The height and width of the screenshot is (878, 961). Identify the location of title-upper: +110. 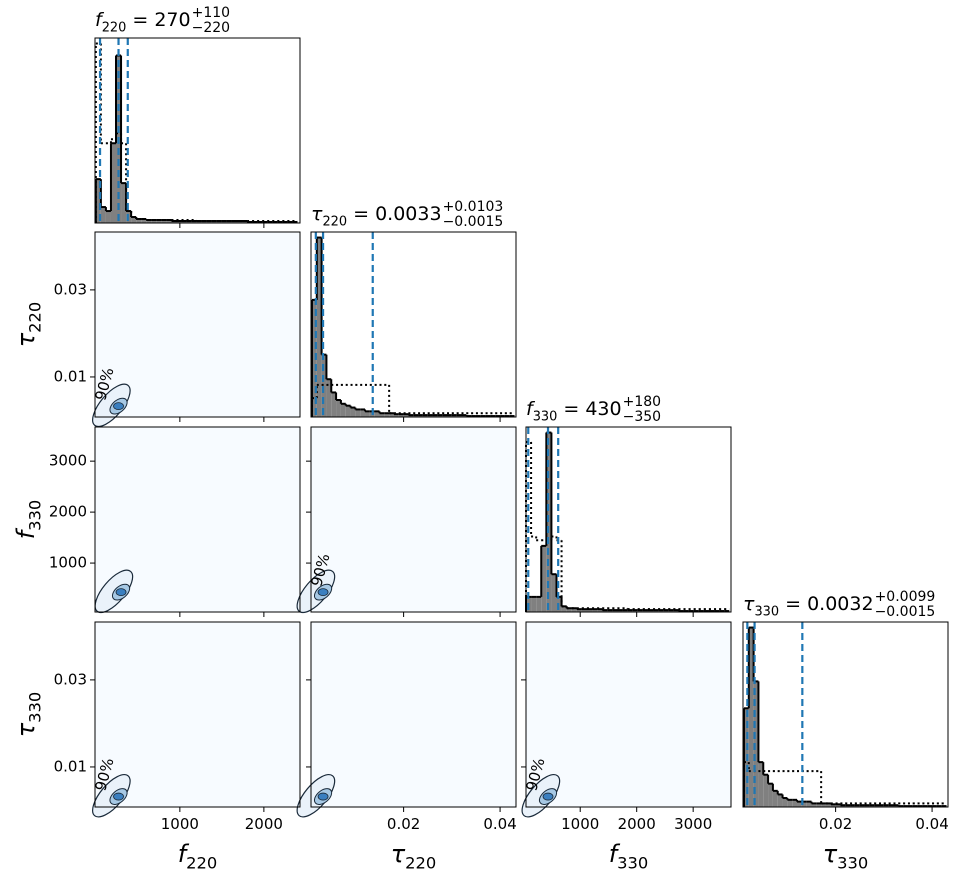
(211, 13).